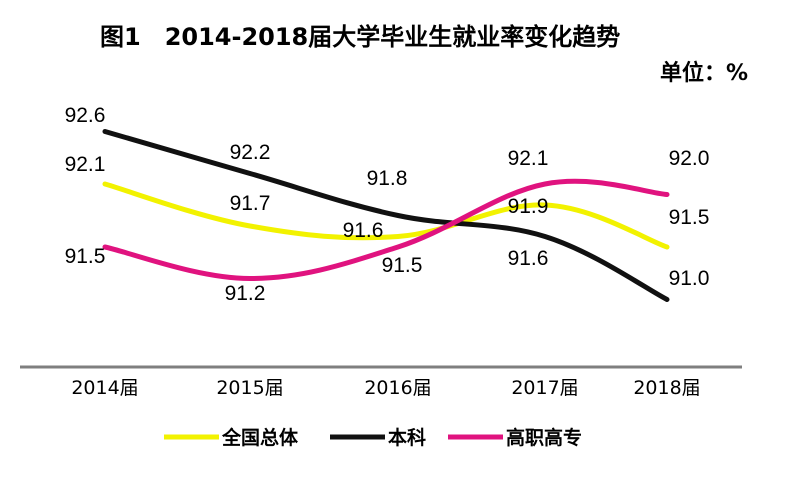  I want to click on x-tick-label: 2015届, so click(249, 388).